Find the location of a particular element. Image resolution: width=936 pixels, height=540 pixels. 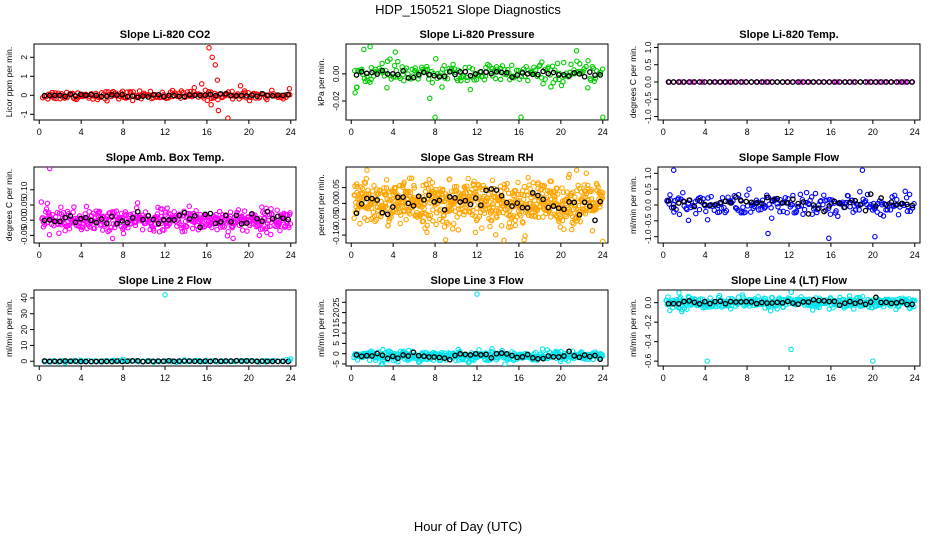

y-tick-label: 0.00 is located at coordinates (24, 220).